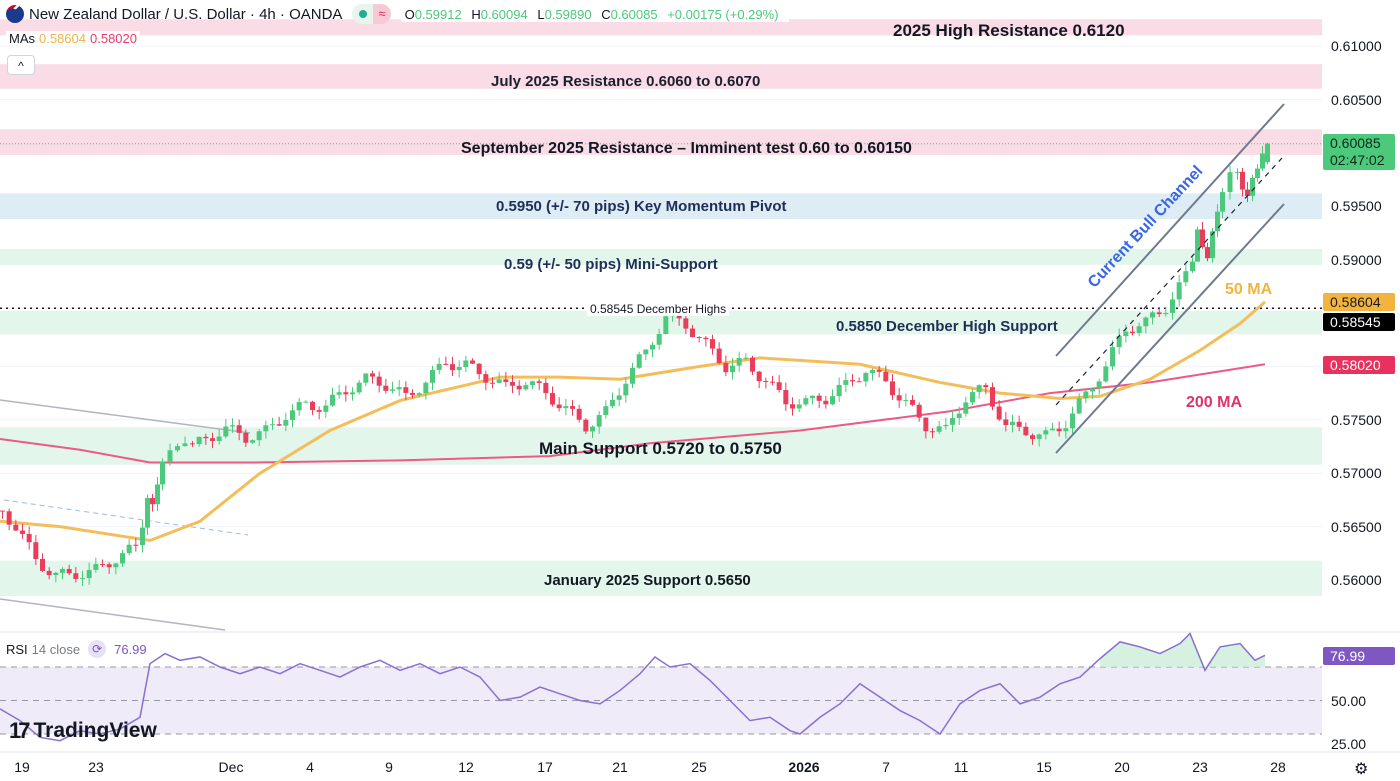  Describe the element at coordinates (1349, 744) in the screenshot. I see `rsi-tick: 25.00` at that location.